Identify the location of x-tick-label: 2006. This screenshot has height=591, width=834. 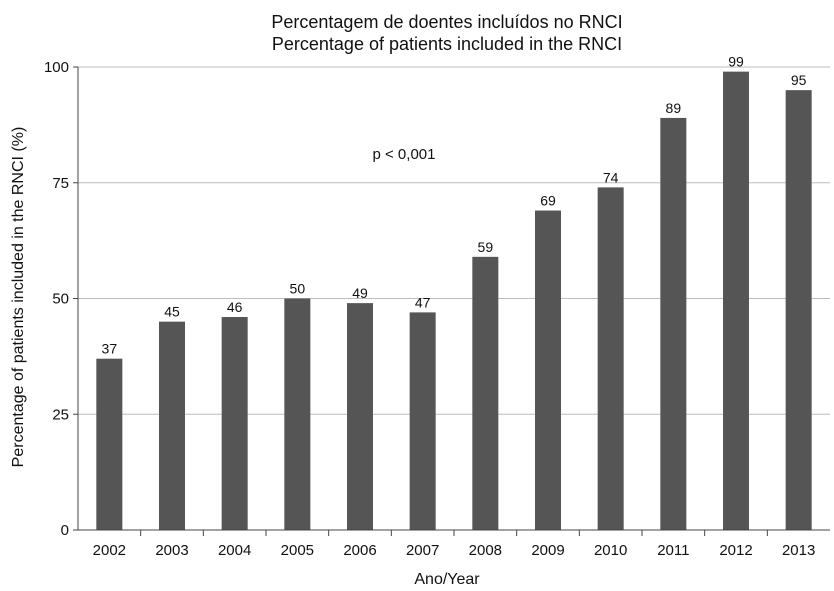
(359, 550).